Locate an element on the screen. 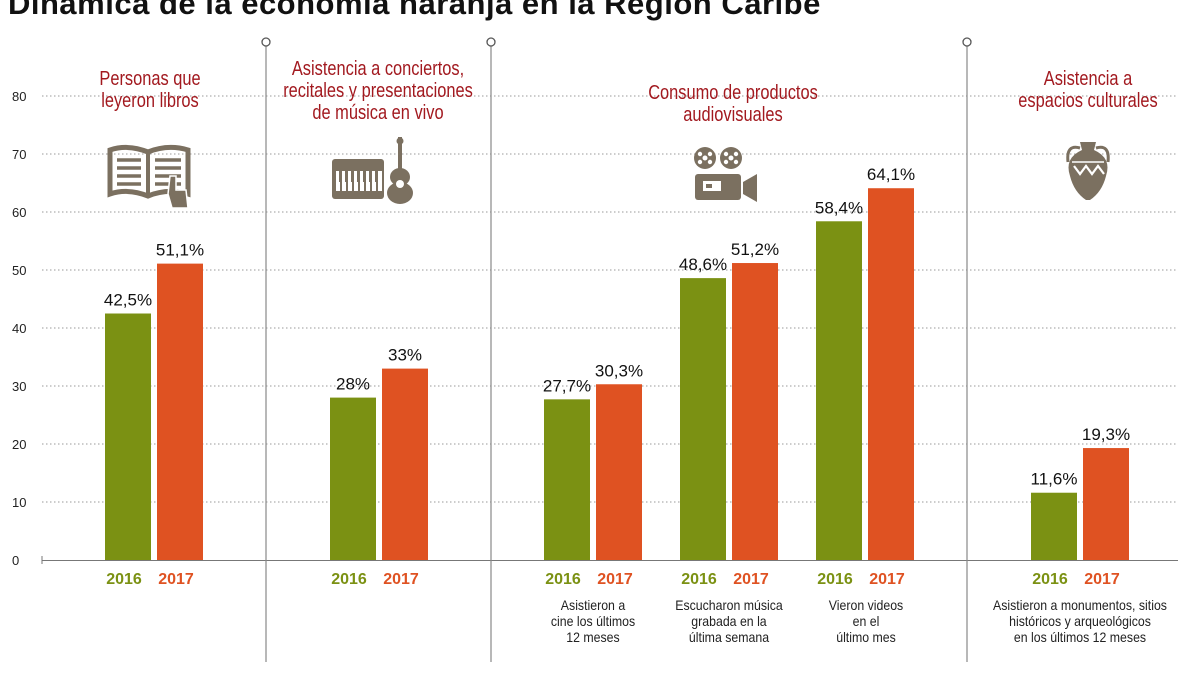 This screenshot has height=675, width=1200. description-line: grabada en la is located at coordinates (729, 621).